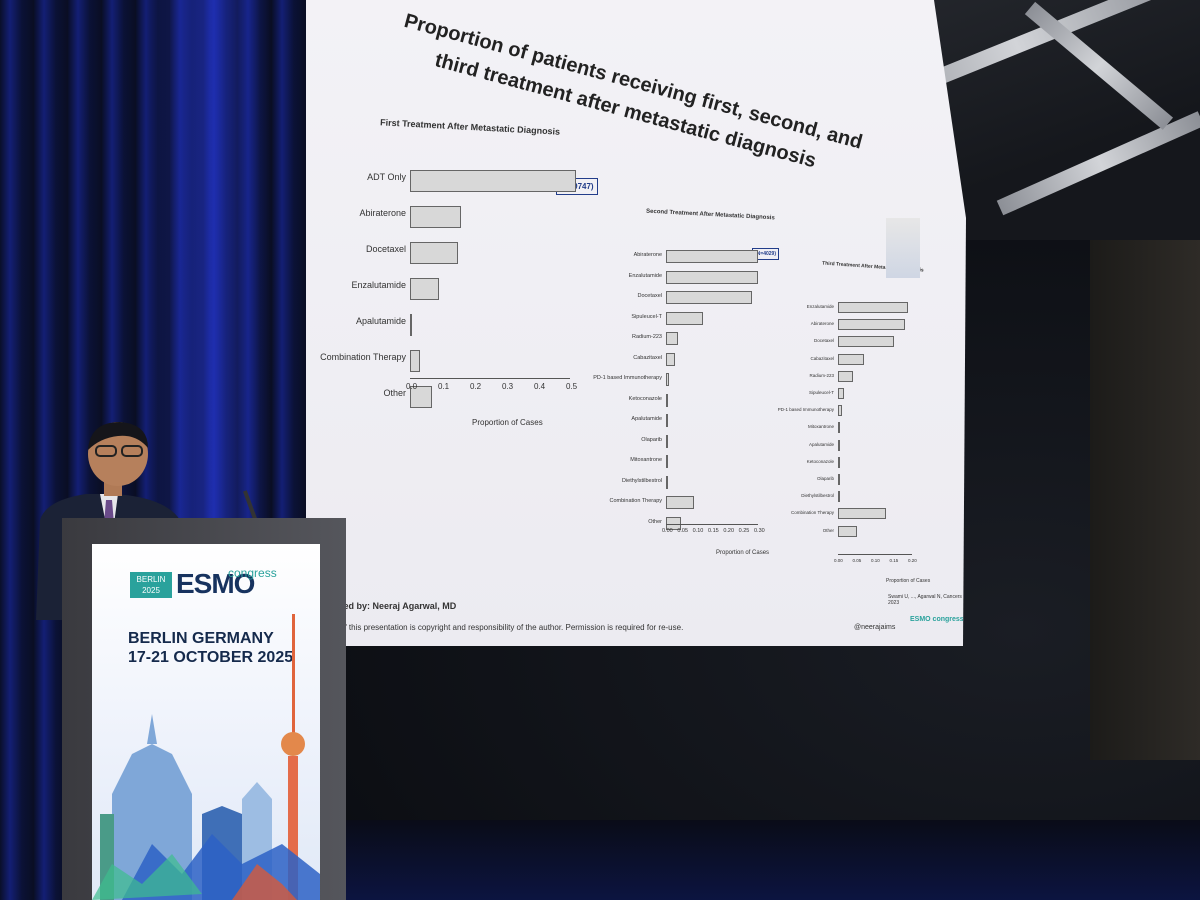  I want to click on tick-label: 0.30, so click(759, 531).